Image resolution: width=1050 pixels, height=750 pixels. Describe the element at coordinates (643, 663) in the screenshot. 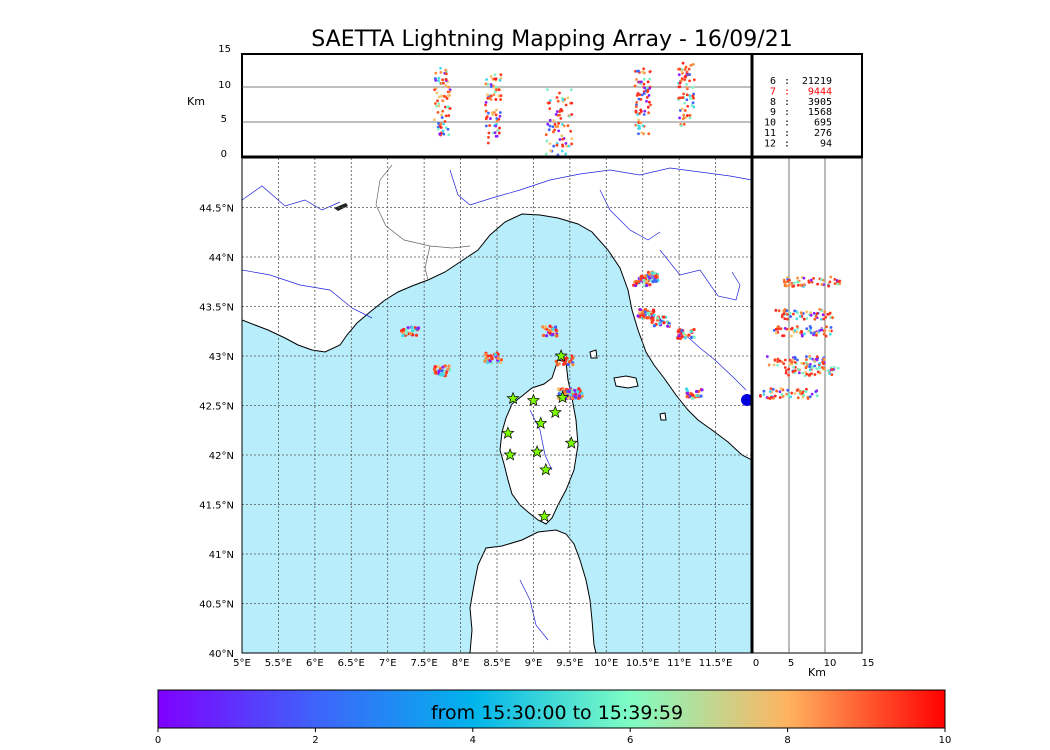

I see `lon-tick-label: 10.5°E` at that location.